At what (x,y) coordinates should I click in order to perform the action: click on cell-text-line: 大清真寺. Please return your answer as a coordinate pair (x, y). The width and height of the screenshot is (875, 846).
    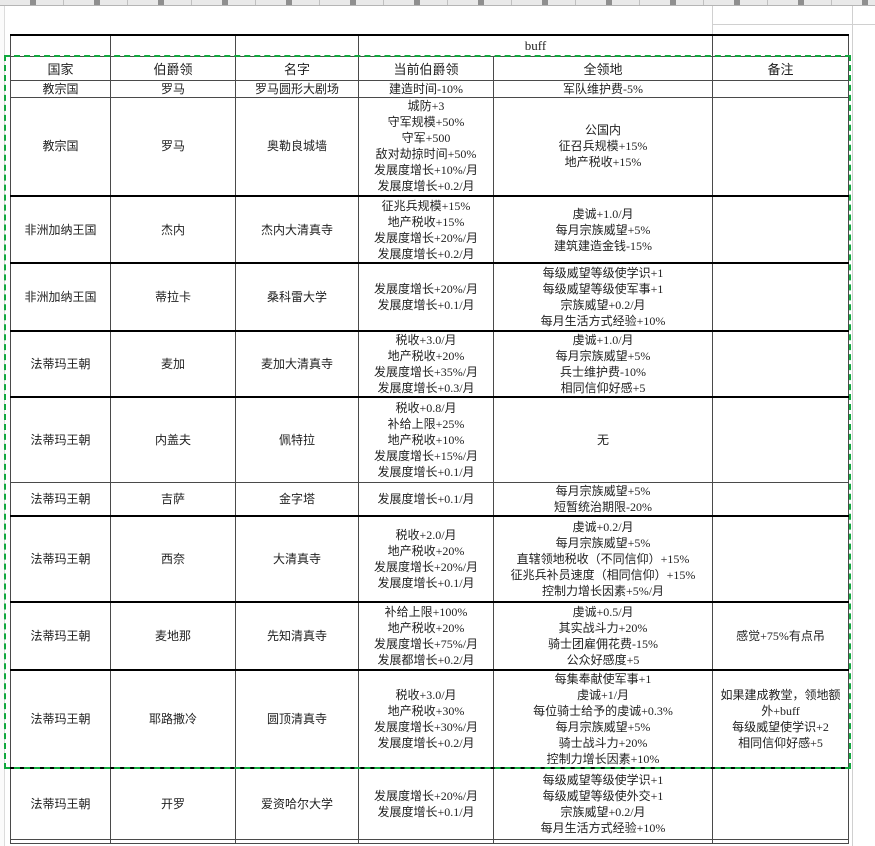
    Looking at the image, I should click on (296, 558).